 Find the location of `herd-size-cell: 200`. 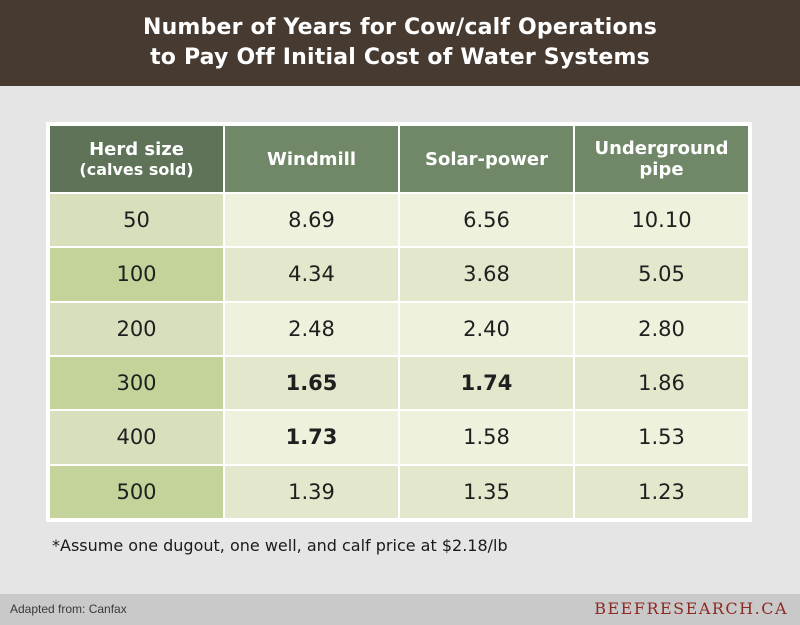

herd-size-cell: 200 is located at coordinates (136, 328).